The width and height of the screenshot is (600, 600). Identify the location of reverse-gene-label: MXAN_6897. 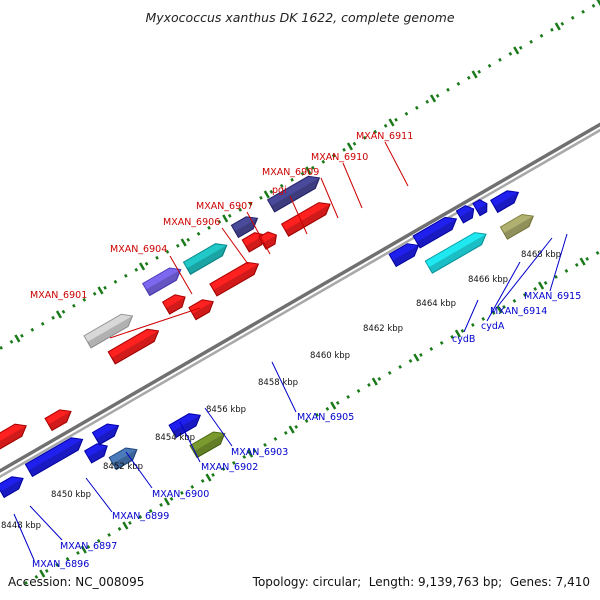
(88, 546).